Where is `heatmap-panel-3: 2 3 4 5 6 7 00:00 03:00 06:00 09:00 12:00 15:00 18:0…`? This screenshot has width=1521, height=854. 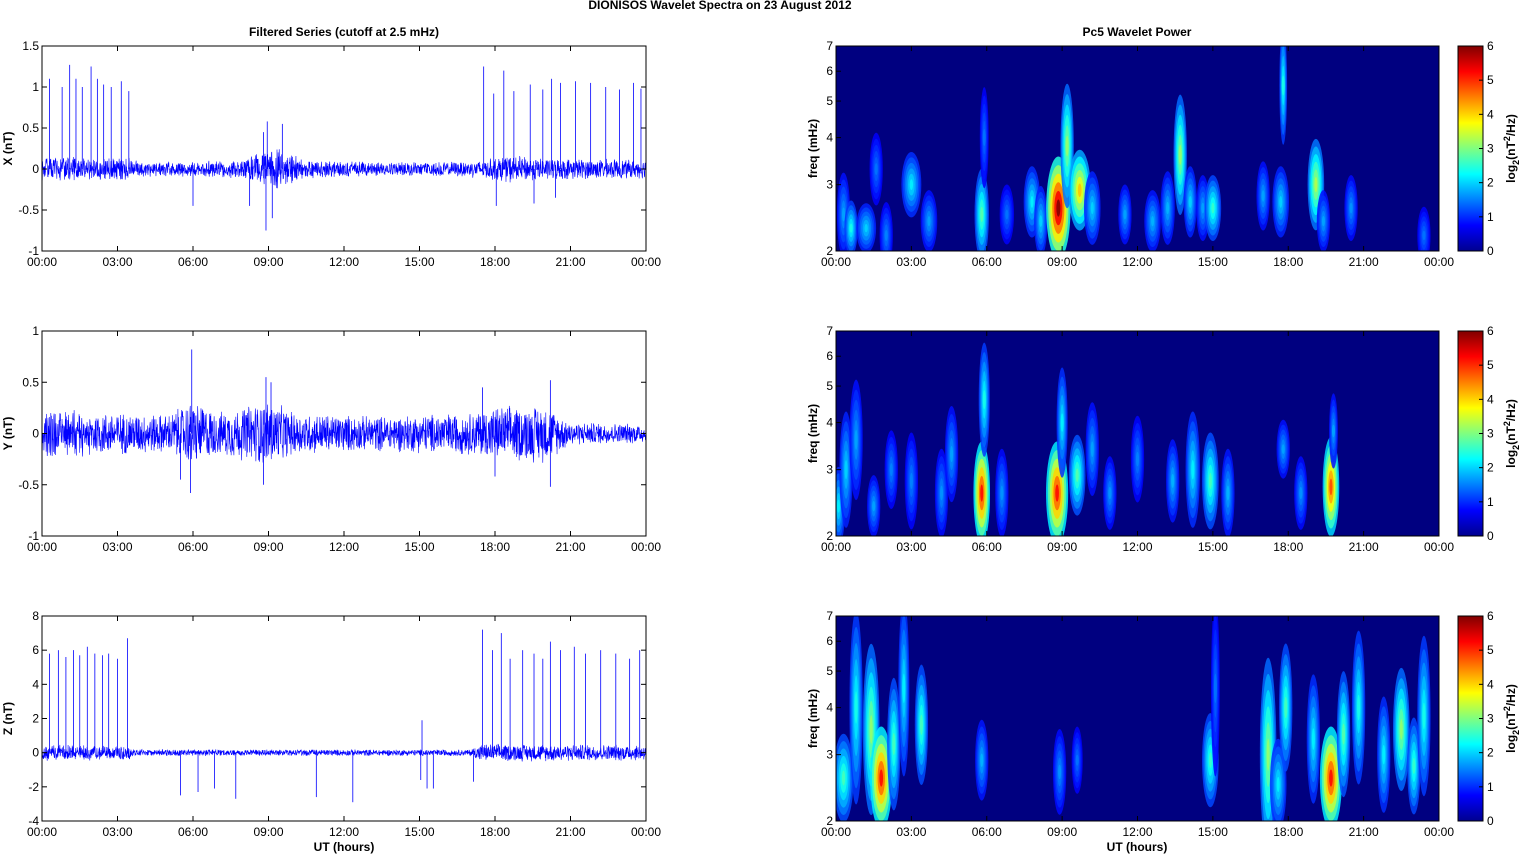 heatmap-panel-3: 2 3 4 5 6 7 00:00 03:00 06:00 09:00 12:00 15:00 18:0… is located at coordinates (1163, 154).